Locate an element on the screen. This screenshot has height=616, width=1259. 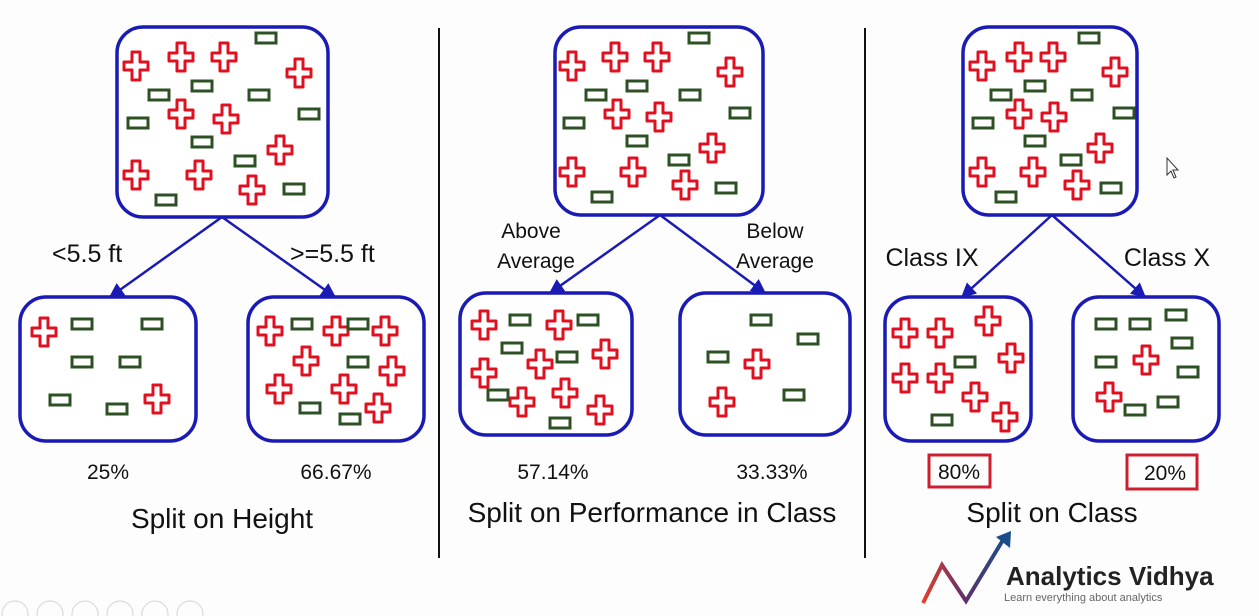
previous-icon is located at coordinates (15, 608).